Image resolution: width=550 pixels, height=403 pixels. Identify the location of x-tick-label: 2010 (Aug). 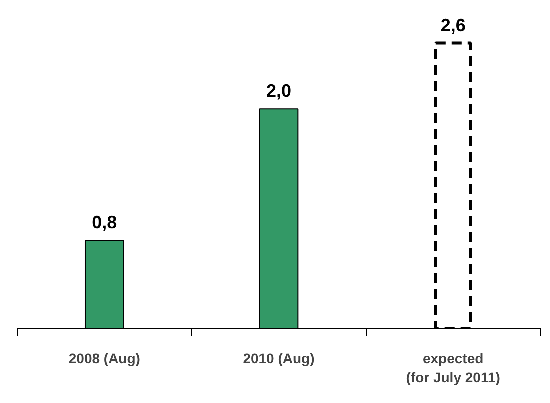
(279, 358).